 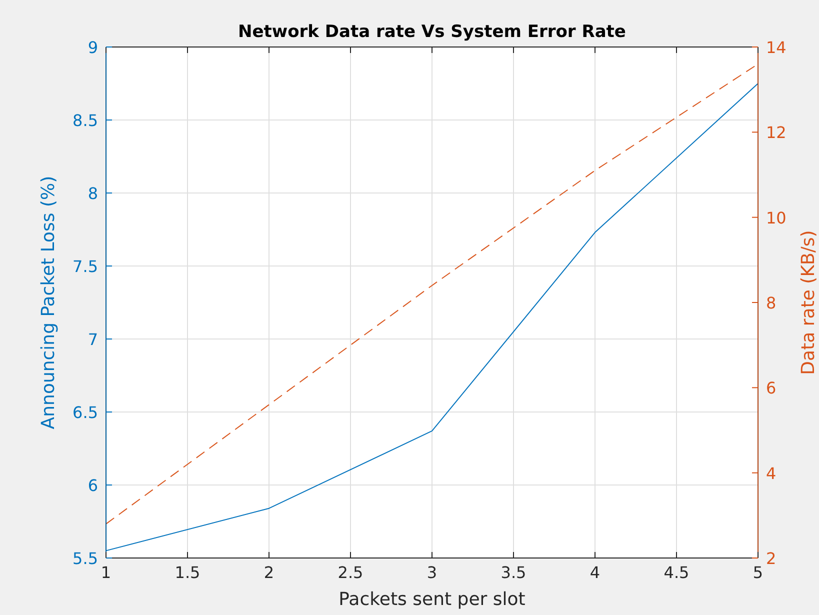 What do you see at coordinates (48, 303) in the screenshot?
I see `y-axis-title: Announcing Packet Loss (%)` at bounding box center [48, 303].